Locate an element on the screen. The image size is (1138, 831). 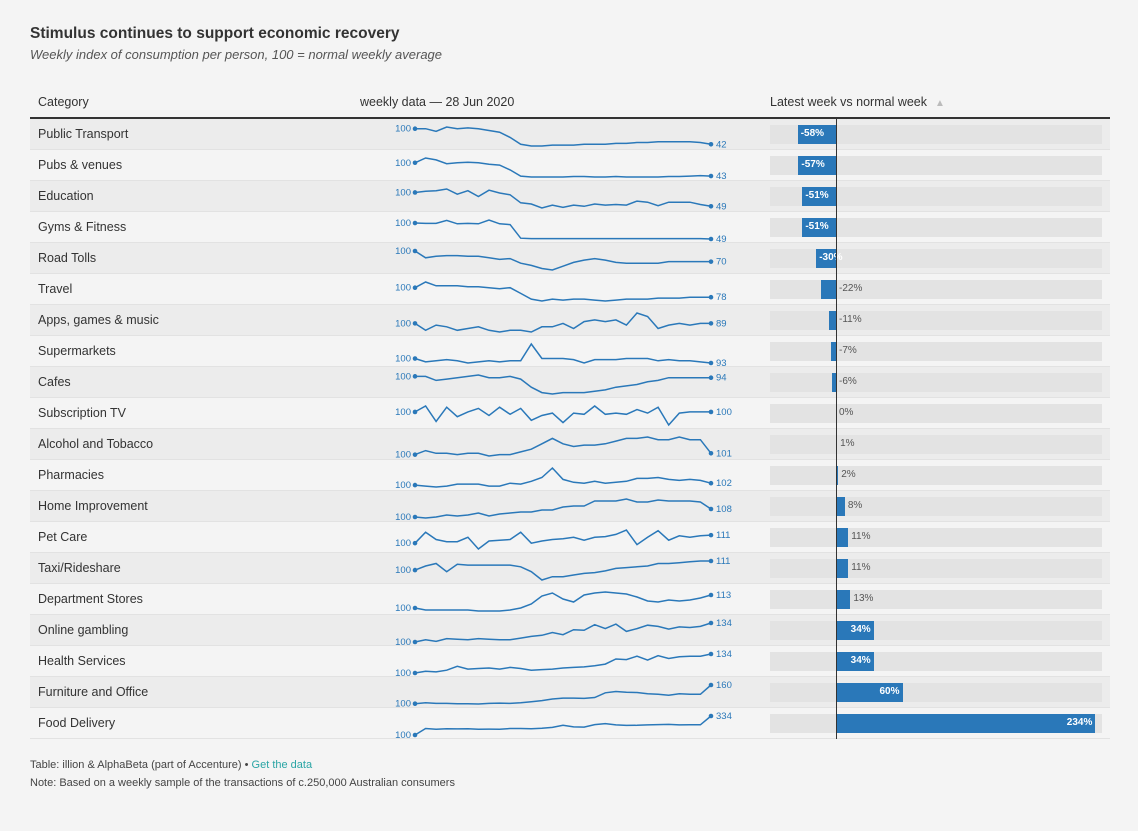
bar-track: 11% is located at coordinates (936, 568).